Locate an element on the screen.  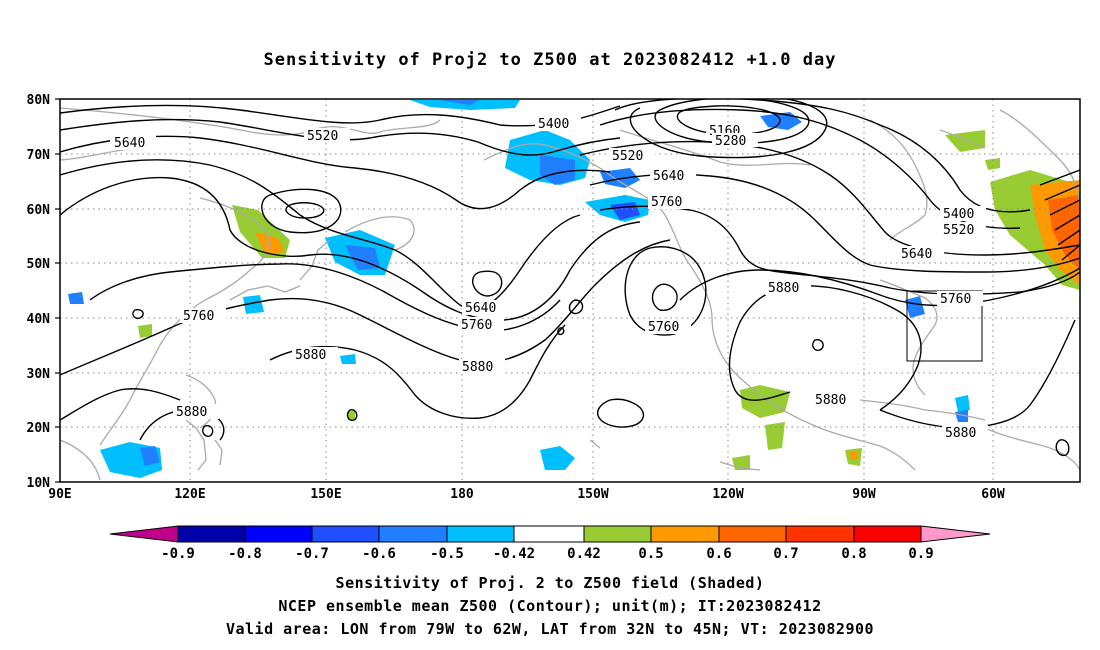
colorbar-label: -0.5 is located at coordinates (447, 554).